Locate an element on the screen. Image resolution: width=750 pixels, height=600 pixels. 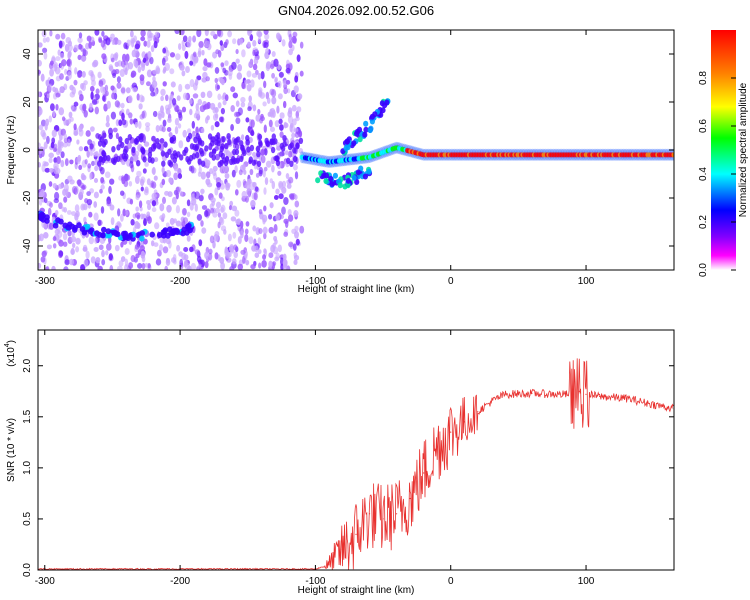
spectrogram-band-cell is located at coordinates (168, 235).